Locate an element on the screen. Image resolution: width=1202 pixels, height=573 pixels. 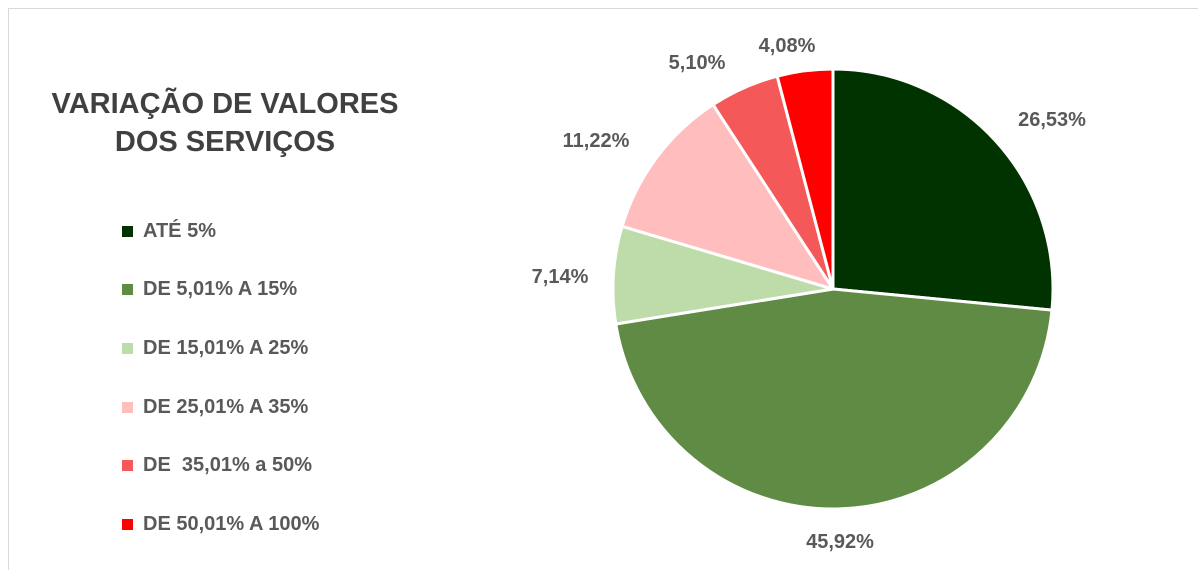
legend-item: DE 25,01% A 35% is located at coordinates (220, 407).